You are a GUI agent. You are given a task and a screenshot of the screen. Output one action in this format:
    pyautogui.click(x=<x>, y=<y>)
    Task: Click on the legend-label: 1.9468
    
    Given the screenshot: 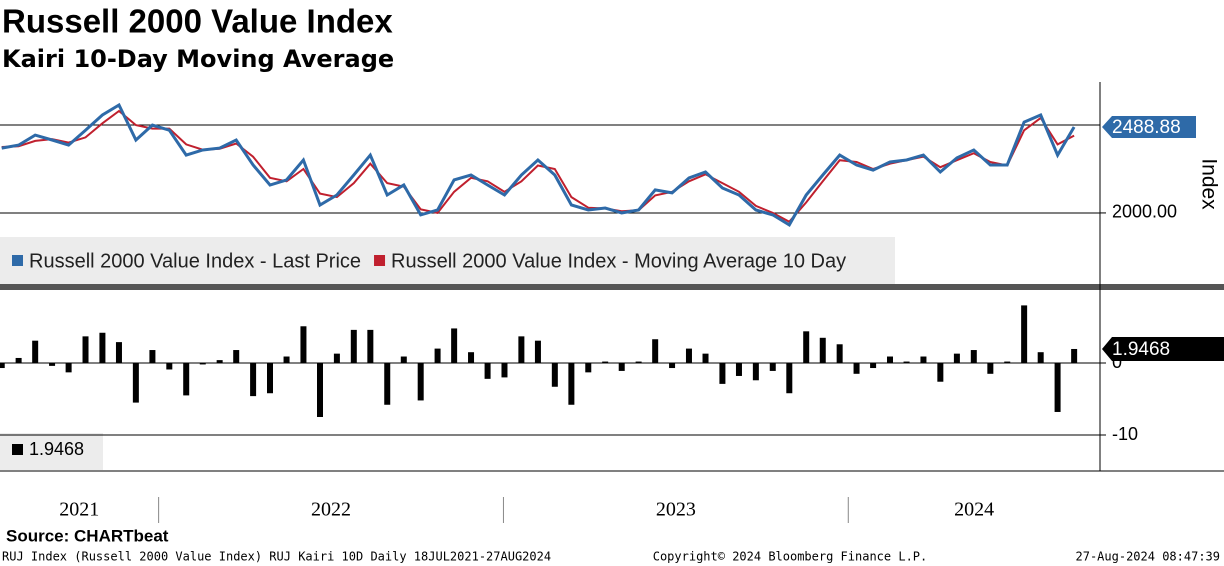 What is the action you would take?
    pyautogui.click(x=56, y=449)
    